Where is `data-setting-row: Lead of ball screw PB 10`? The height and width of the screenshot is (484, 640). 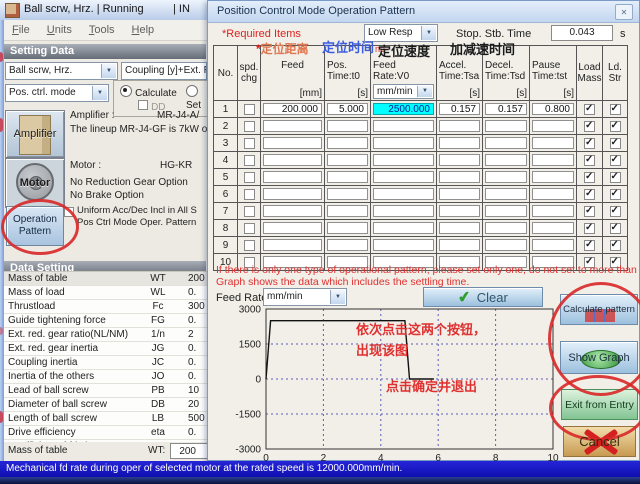
data-setting-row: Lead of ball screw PB 10 is located at coordinates (105, 391).